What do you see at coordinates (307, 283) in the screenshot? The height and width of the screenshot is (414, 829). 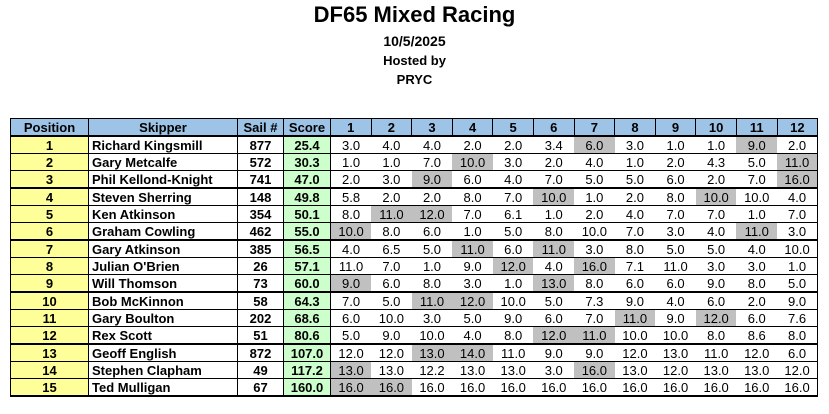 I see `score: 60.0` at bounding box center [307, 283].